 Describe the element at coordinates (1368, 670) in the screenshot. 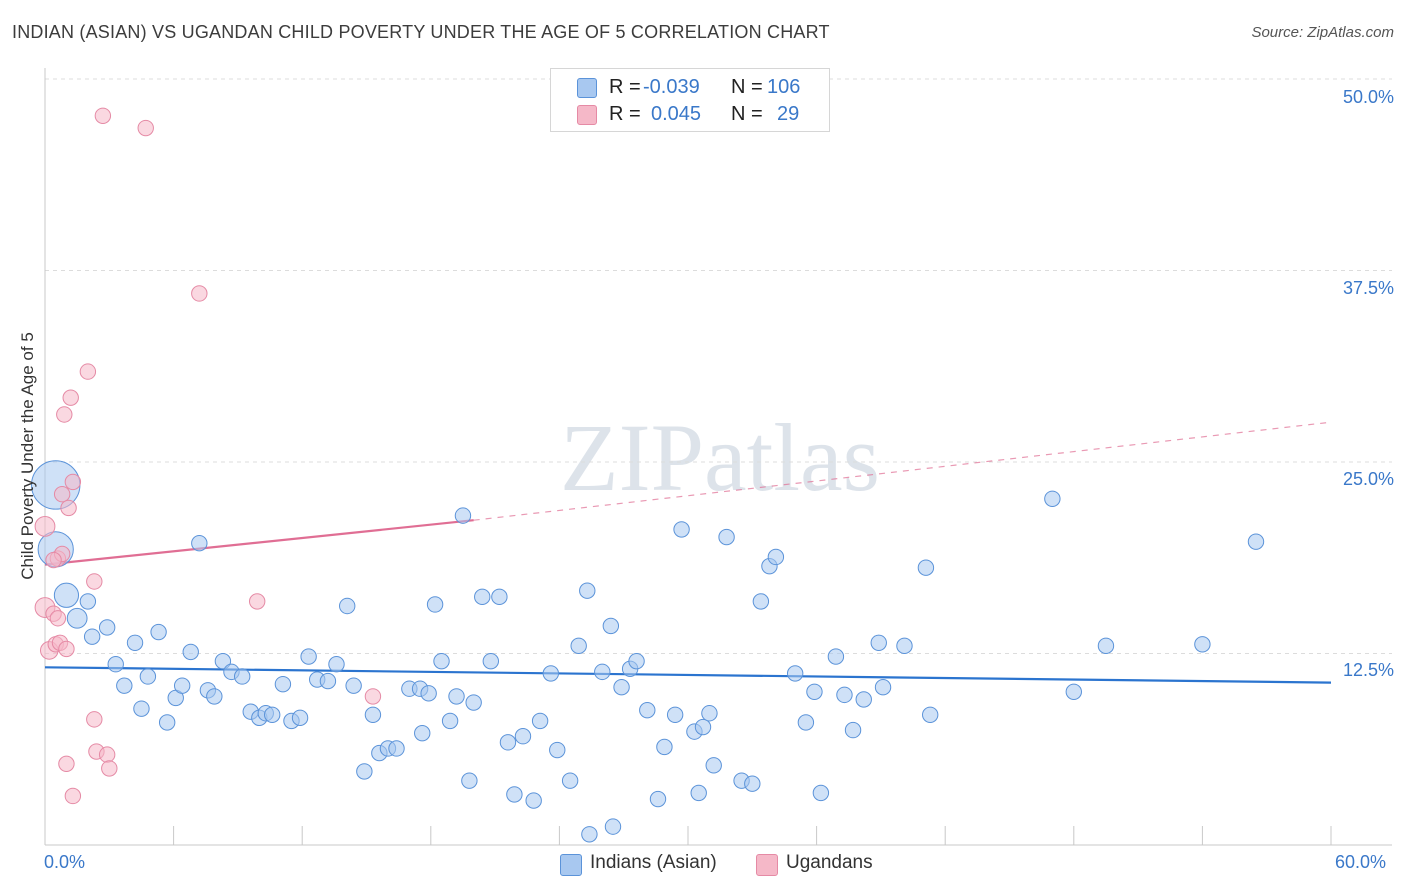

I see `y-tick-label: 12.5%` at that location.